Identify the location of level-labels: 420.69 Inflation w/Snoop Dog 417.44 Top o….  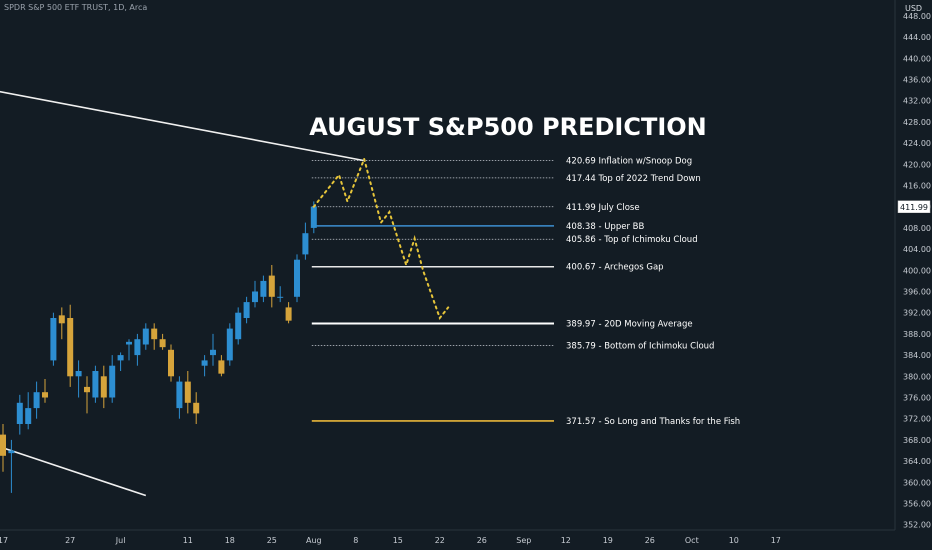
(653, 292).